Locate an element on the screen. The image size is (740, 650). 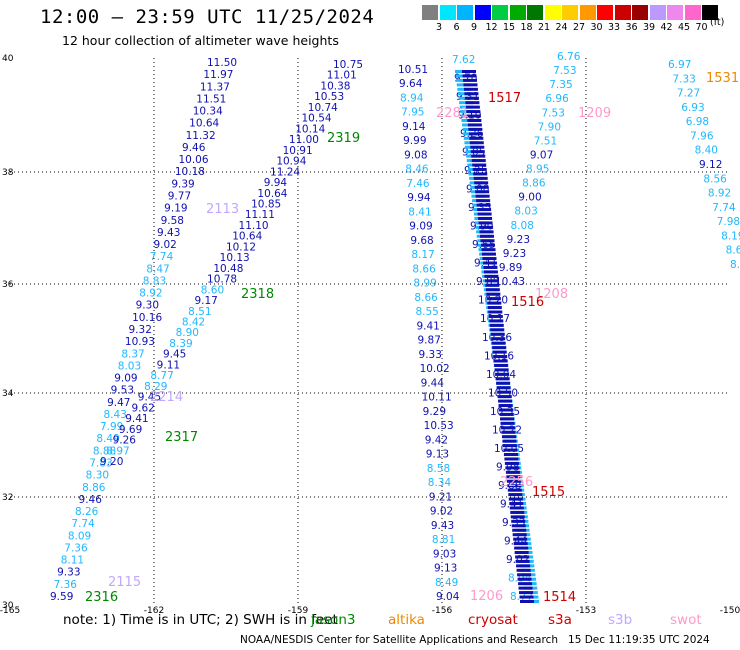
wave-height-value: 9.44 is located at coordinates (433, 383).